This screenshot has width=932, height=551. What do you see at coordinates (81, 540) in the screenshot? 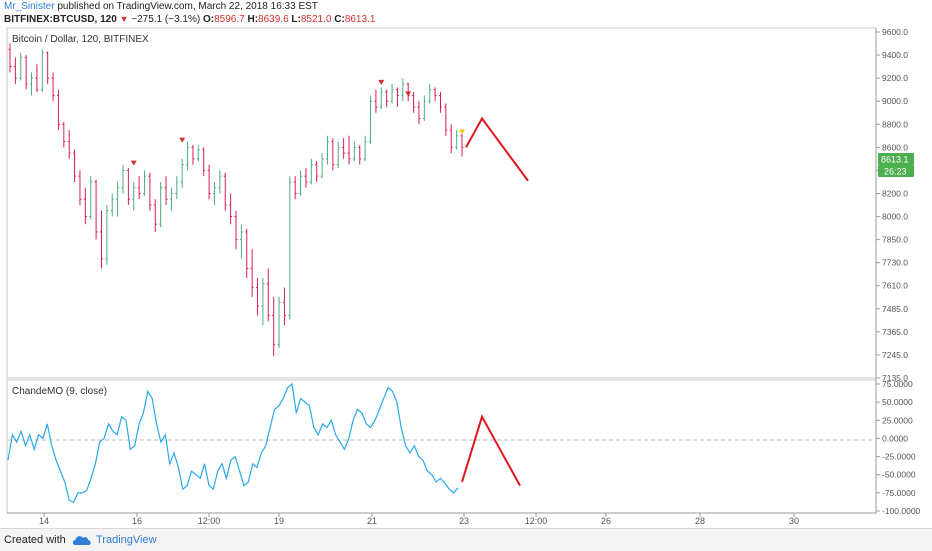
I see `tradingview-cloud-icon` at bounding box center [81, 540].